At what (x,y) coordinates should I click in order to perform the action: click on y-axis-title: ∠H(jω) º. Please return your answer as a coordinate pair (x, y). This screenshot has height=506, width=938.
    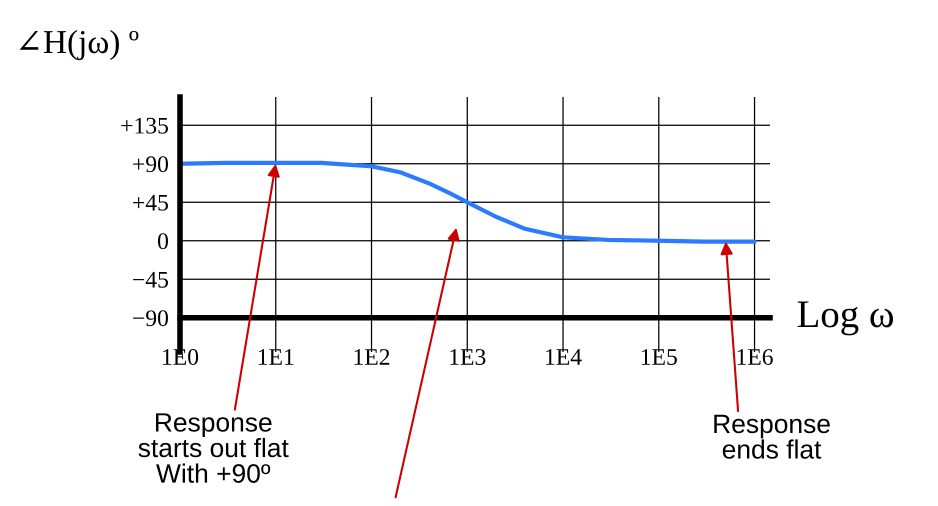
    Looking at the image, I should click on (79, 45).